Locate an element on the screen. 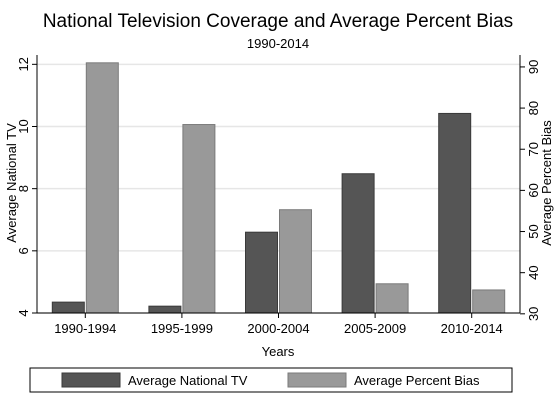 The image size is (557, 396). x-tick-label: 2010-2014 is located at coordinates (472, 328).